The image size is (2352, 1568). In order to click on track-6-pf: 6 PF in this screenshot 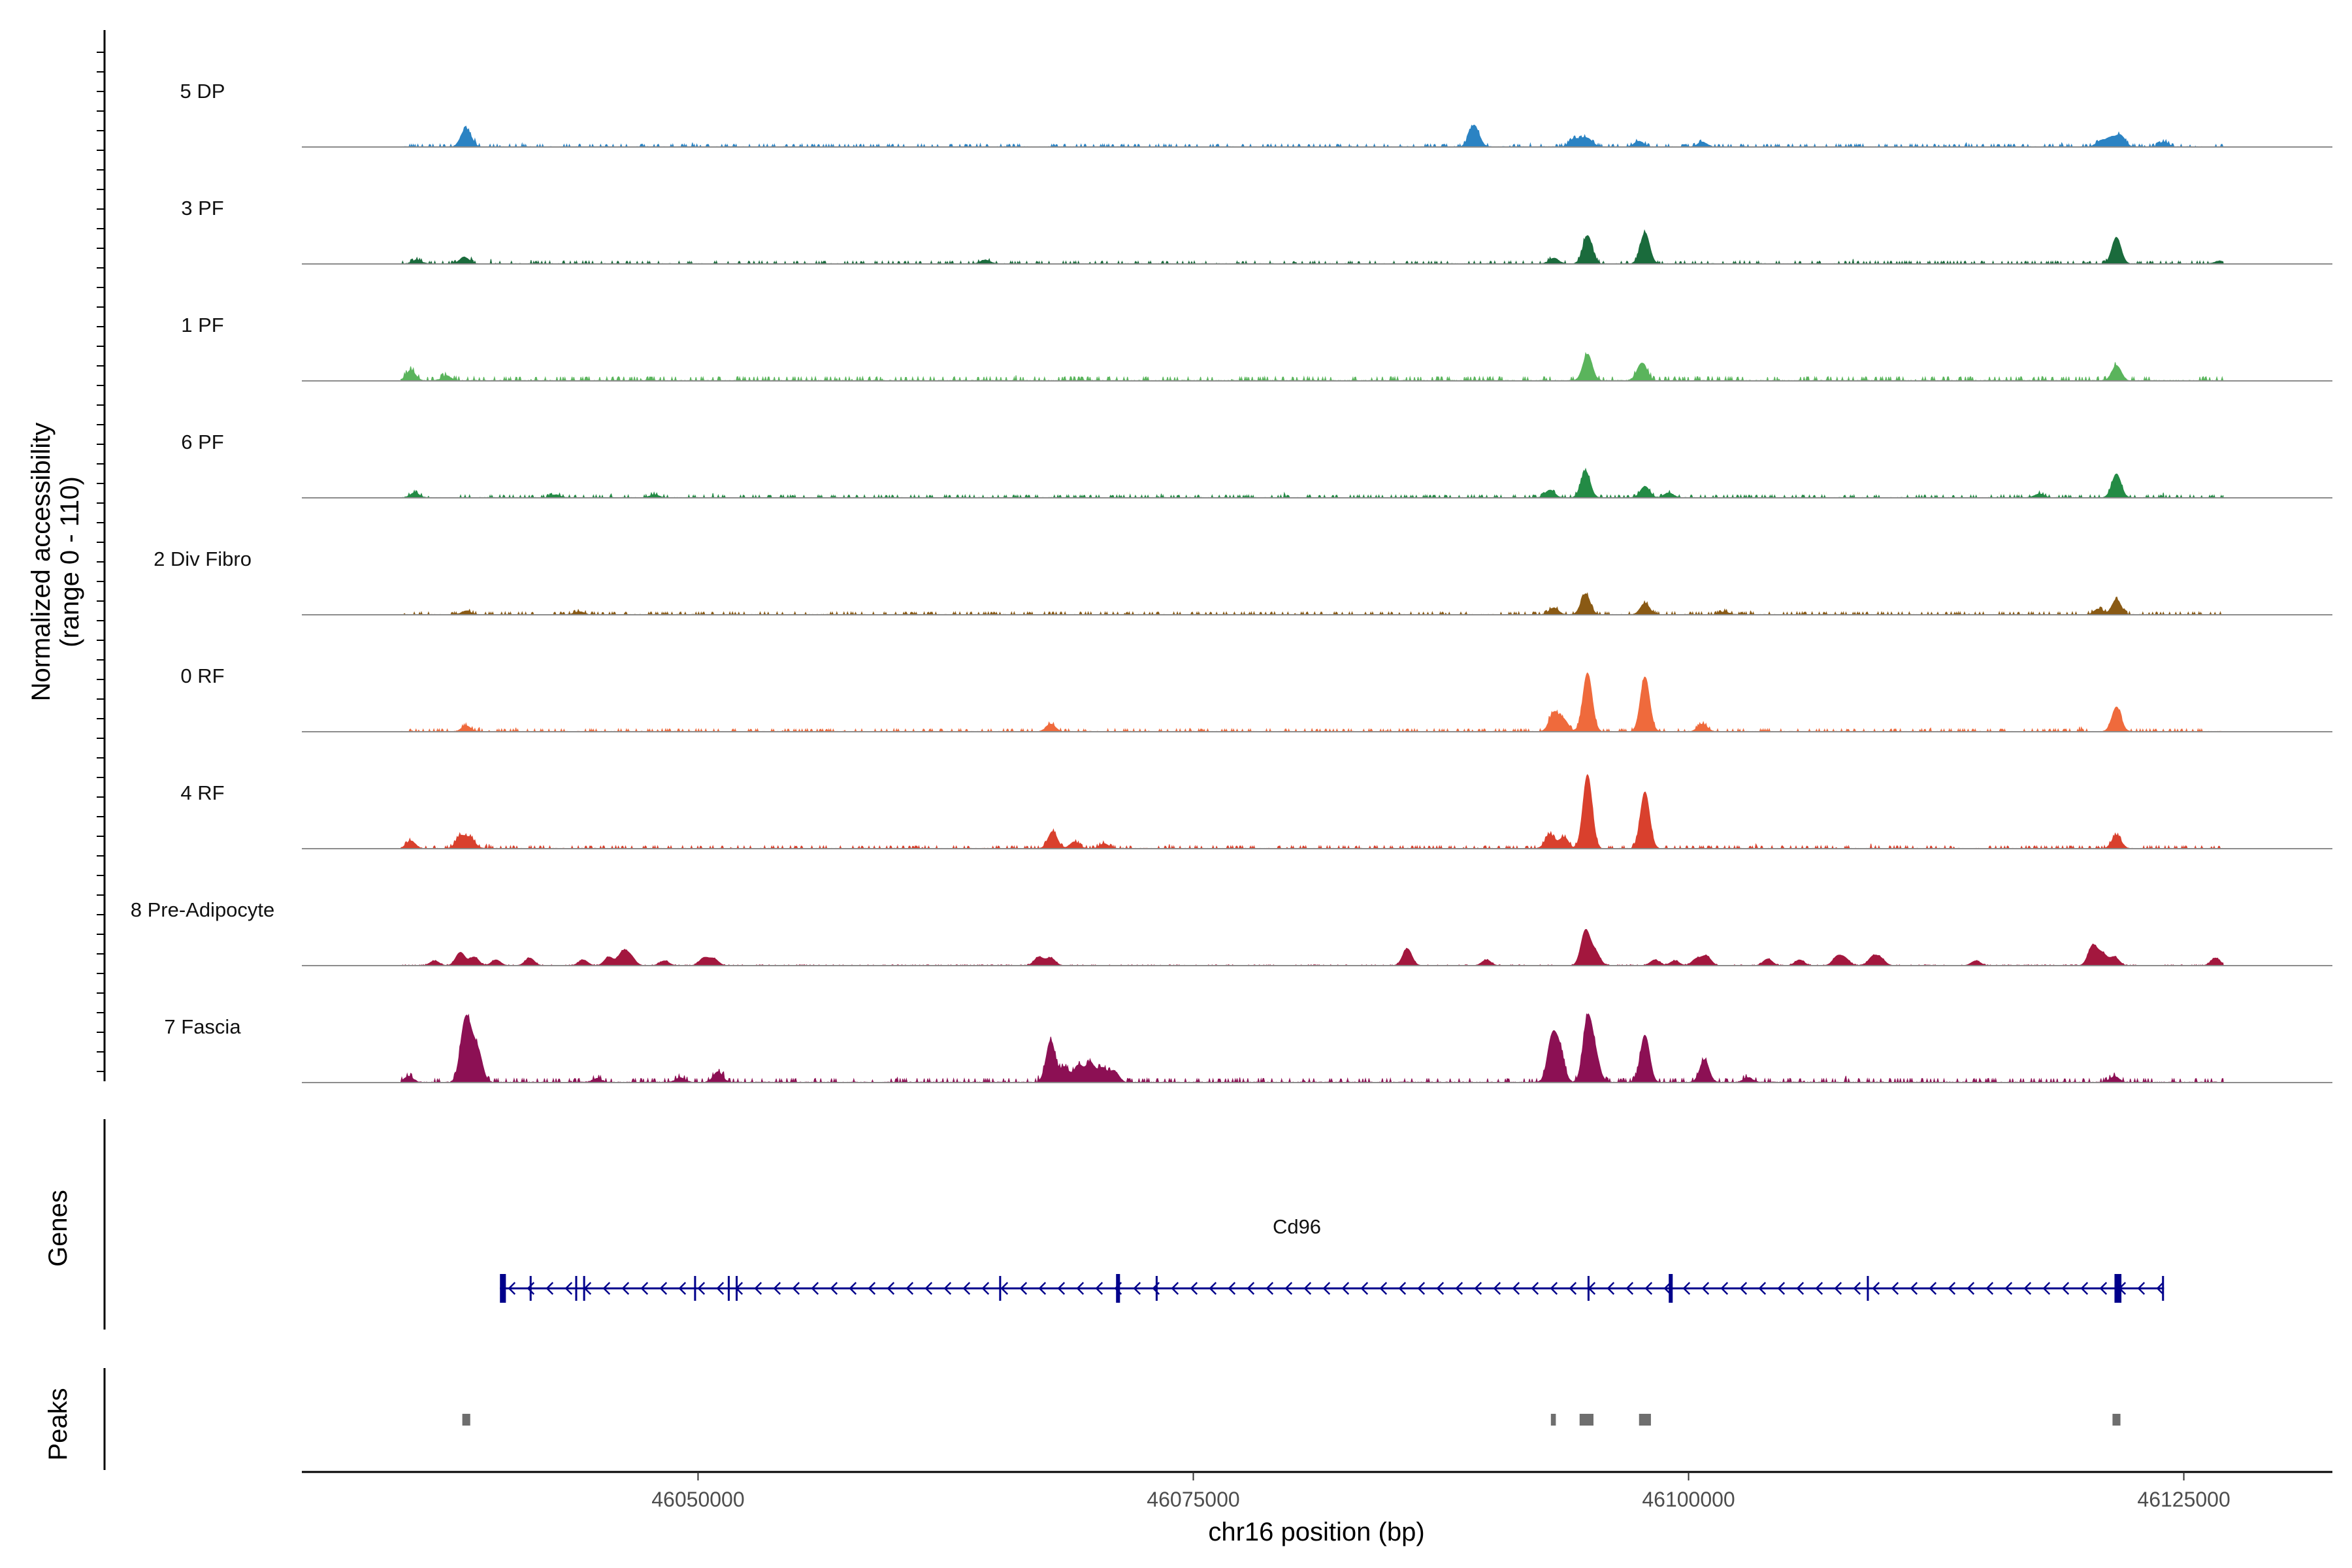, I will do `click(1256, 465)`.